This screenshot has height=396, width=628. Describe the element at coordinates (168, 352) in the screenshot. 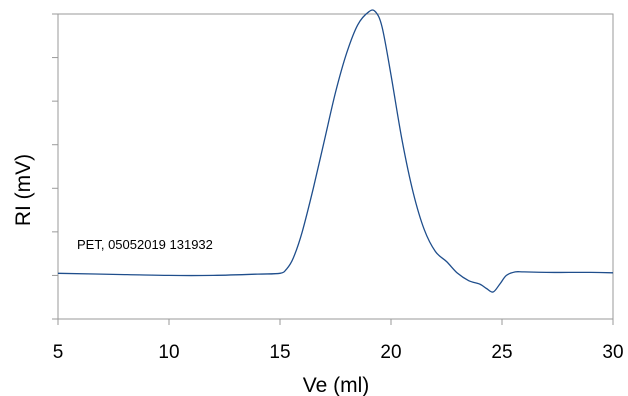

I see `x-tick-label: 10` at that location.